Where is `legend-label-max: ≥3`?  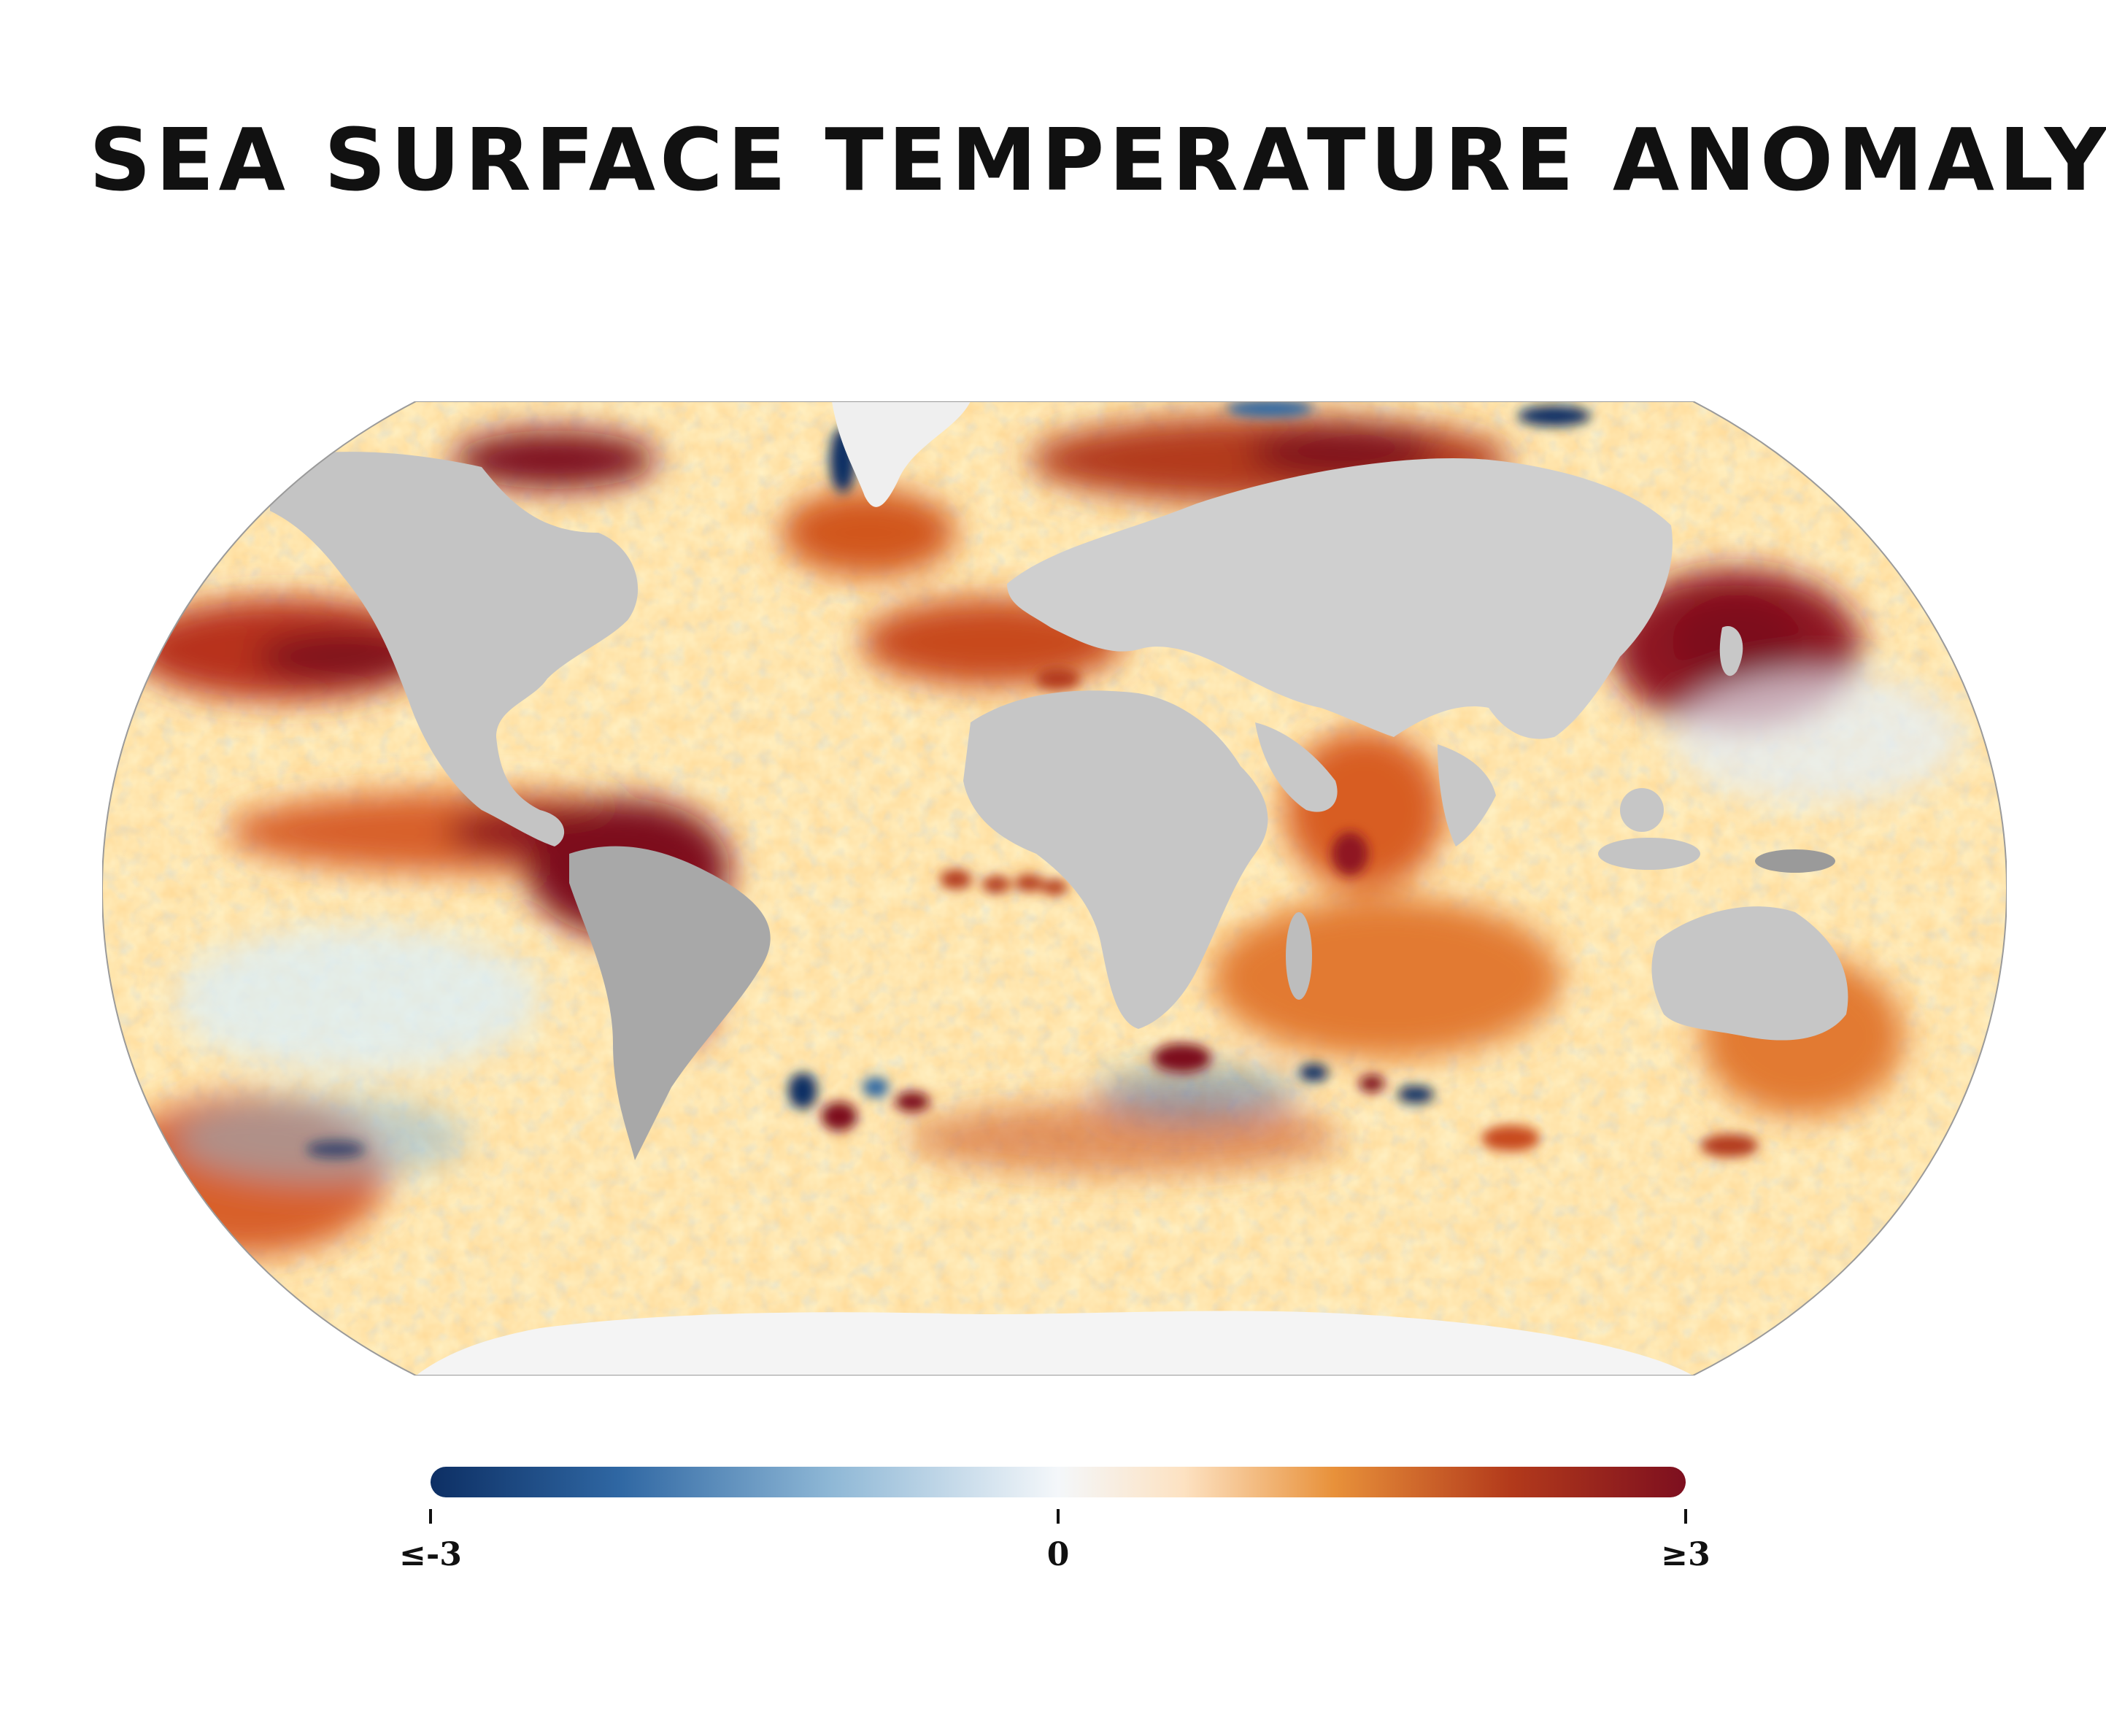 legend-label-max: ≥3 is located at coordinates (1686, 1554).